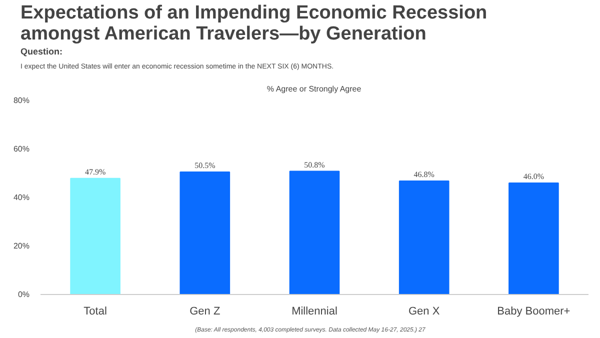 The image size is (600, 338). What do you see at coordinates (21, 246) in the screenshot?
I see `y-tick-label: 20%` at bounding box center [21, 246].